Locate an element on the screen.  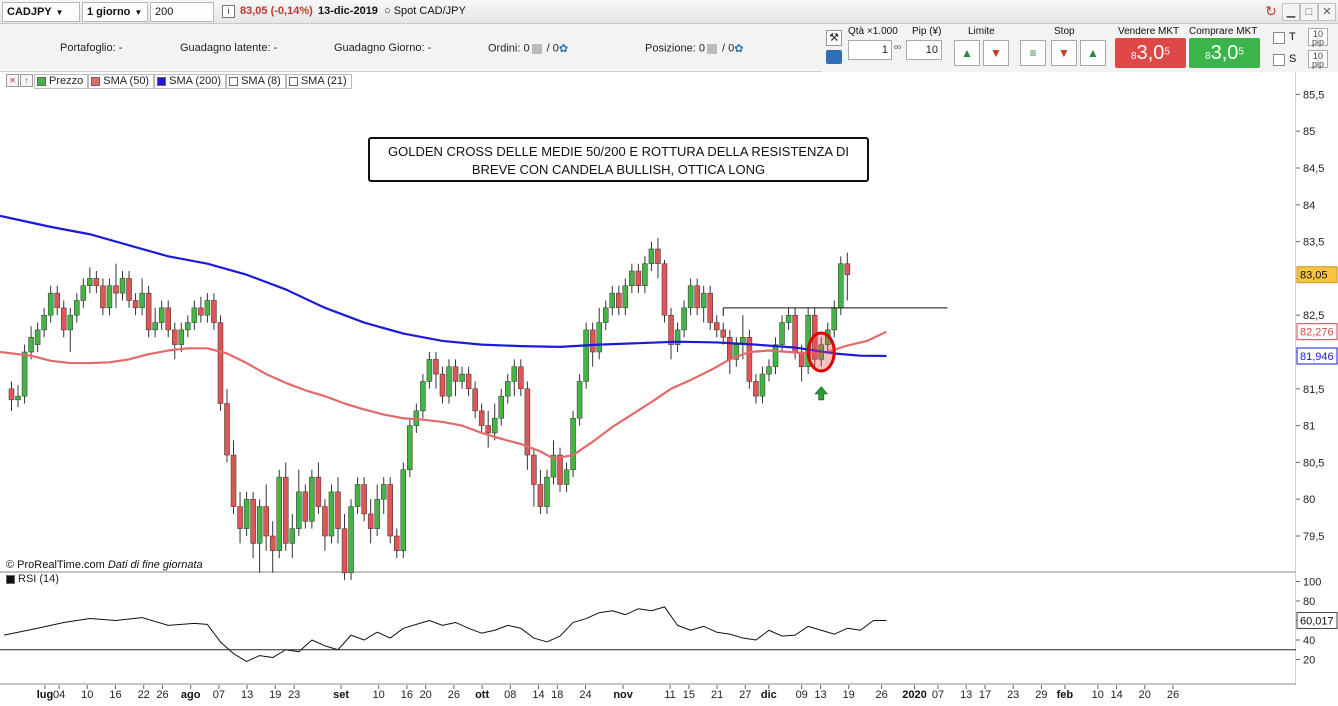
sell-market-button: 83,05 is located at coordinates (1150, 53).